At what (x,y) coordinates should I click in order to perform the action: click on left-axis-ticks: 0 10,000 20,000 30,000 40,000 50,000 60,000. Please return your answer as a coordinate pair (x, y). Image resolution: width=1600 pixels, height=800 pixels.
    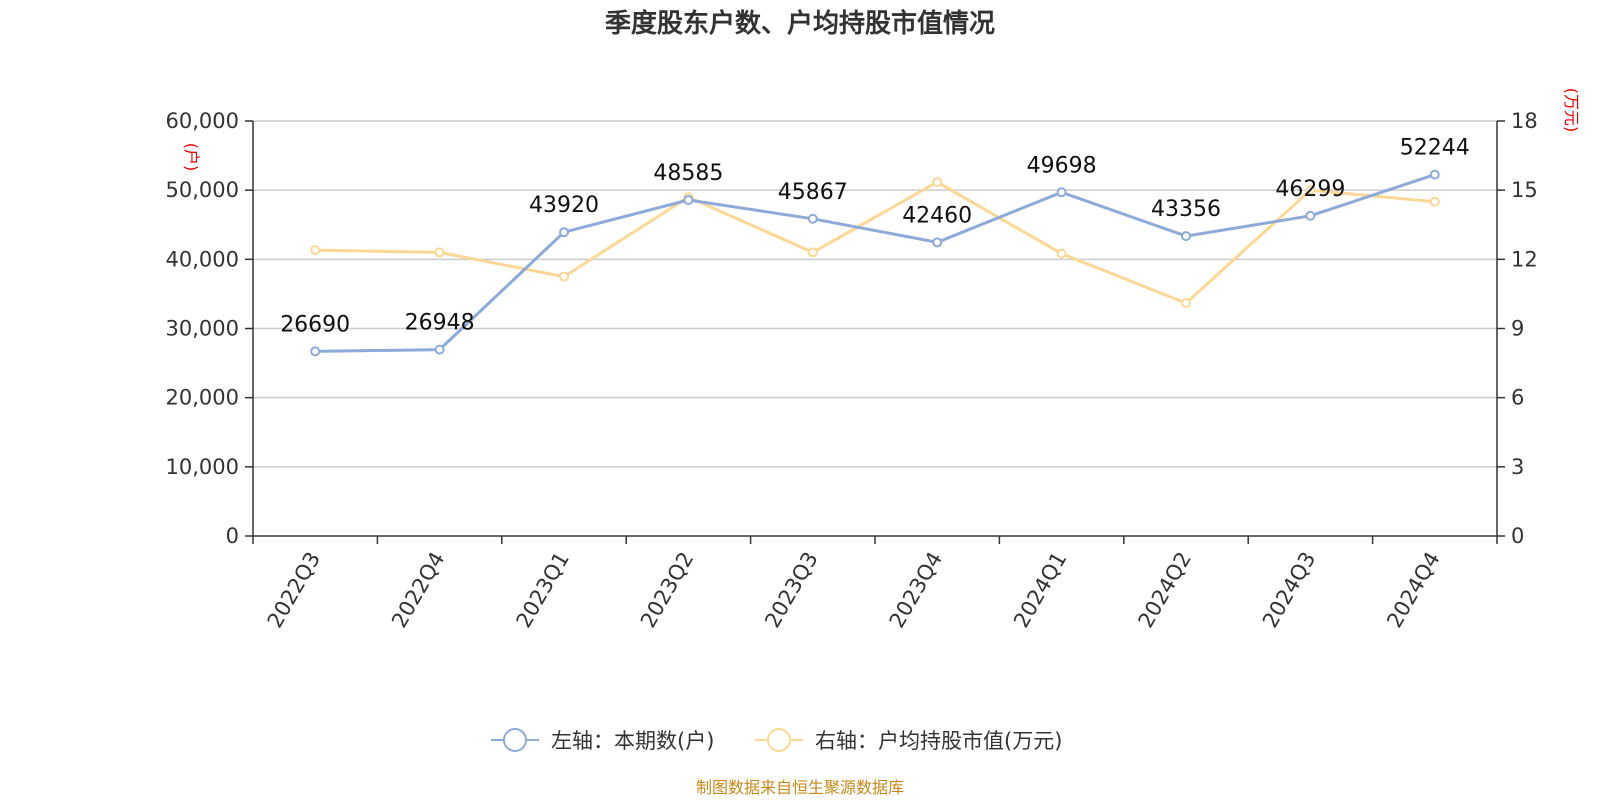
    Looking at the image, I should click on (209, 328).